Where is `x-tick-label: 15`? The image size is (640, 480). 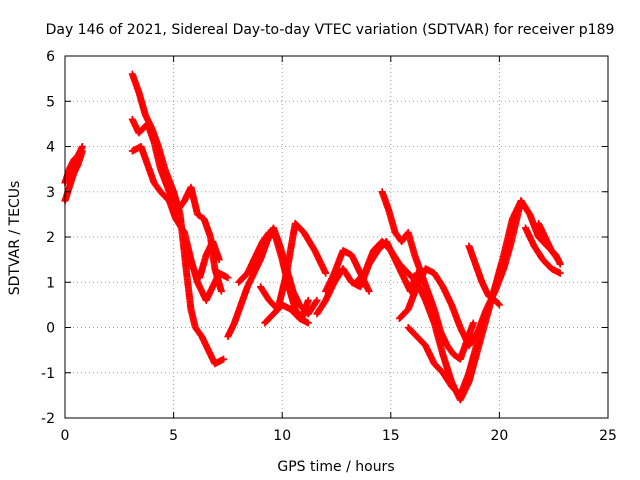
x-tick-label: 15 is located at coordinates (391, 436).